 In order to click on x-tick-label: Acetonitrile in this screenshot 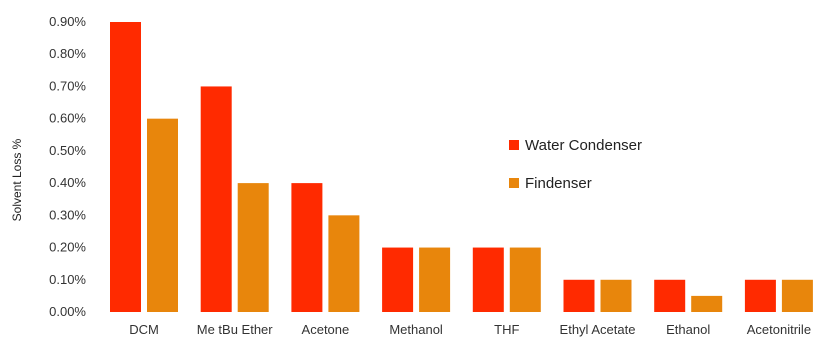, I will do `click(779, 329)`.